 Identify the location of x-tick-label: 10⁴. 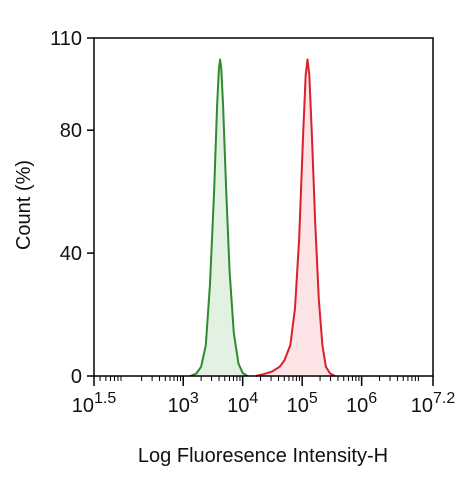
(242, 403).